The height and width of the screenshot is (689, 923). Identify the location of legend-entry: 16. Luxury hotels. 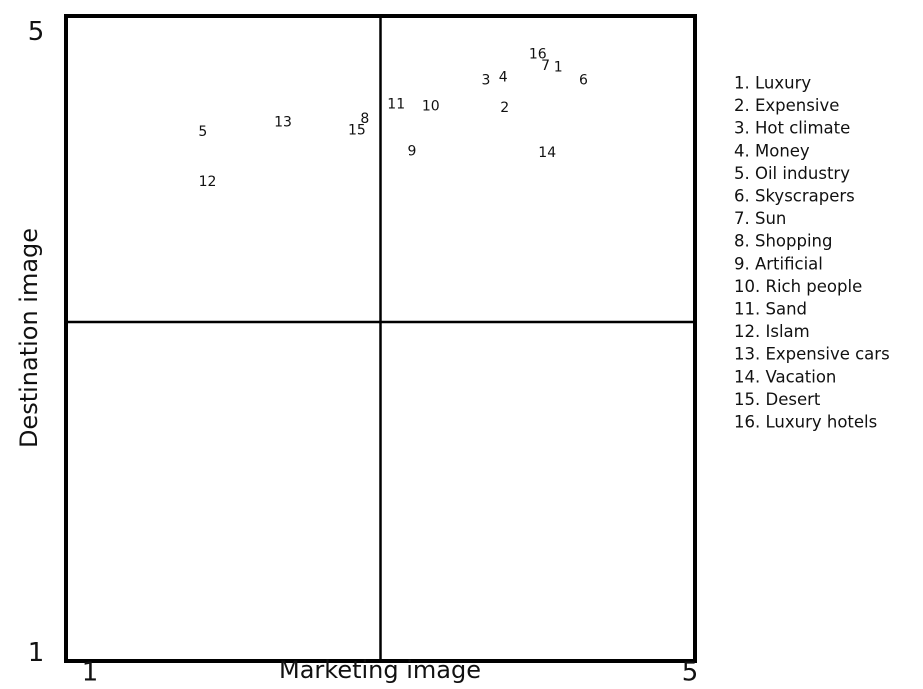
(805, 422).